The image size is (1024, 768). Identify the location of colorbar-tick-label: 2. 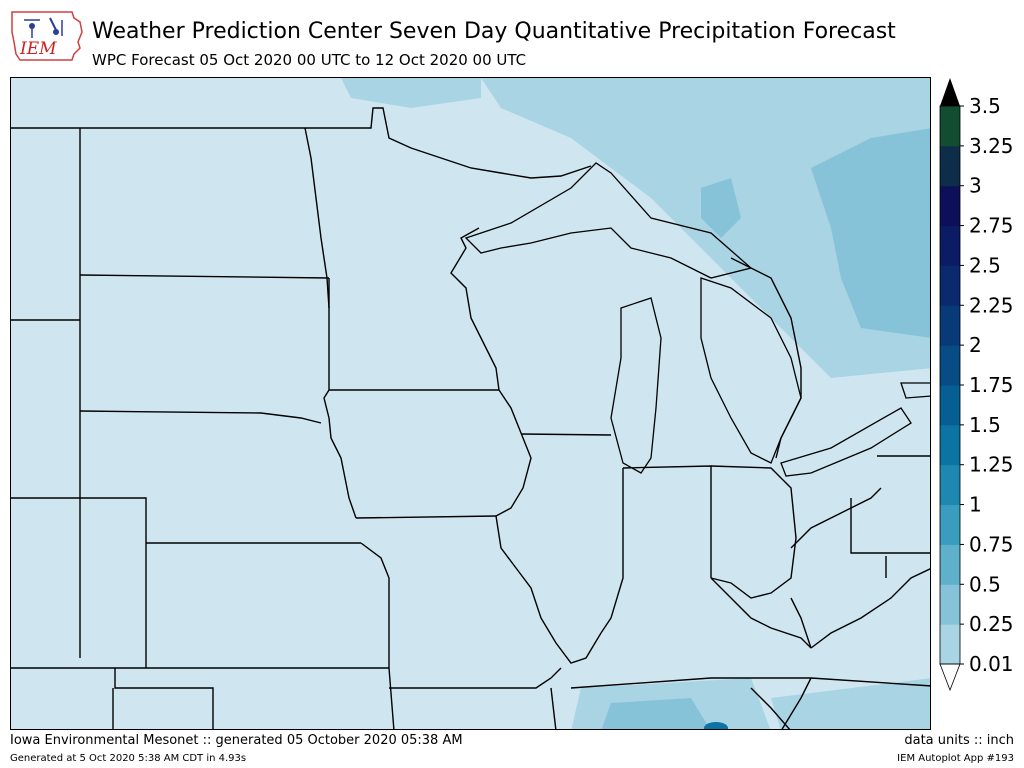
(975, 345).